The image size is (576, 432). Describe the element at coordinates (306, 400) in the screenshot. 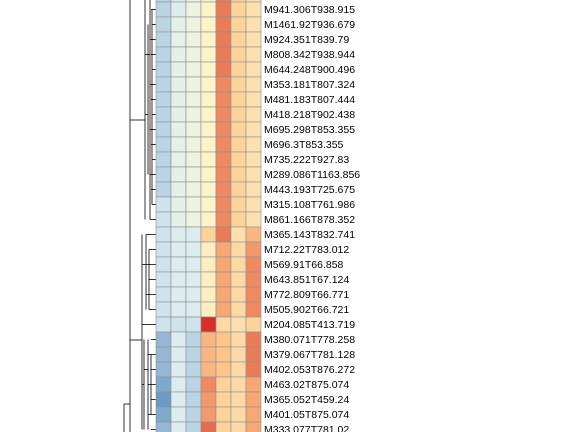

I see `row-label: M365.052T459.24` at that location.